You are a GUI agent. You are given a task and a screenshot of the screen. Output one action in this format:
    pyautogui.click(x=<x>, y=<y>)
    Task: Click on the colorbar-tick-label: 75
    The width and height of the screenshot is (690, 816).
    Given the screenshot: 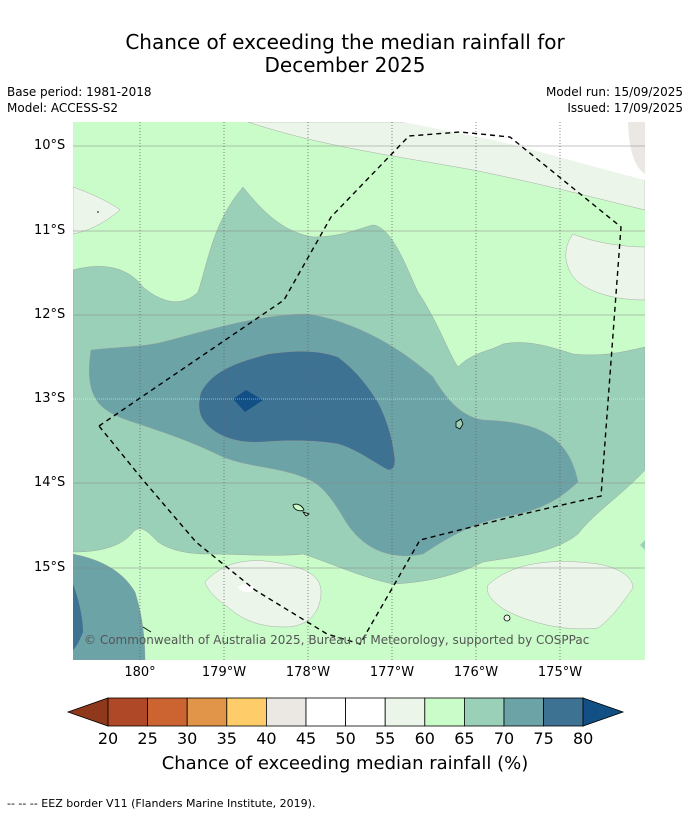 What is the action you would take?
    pyautogui.click(x=543, y=738)
    